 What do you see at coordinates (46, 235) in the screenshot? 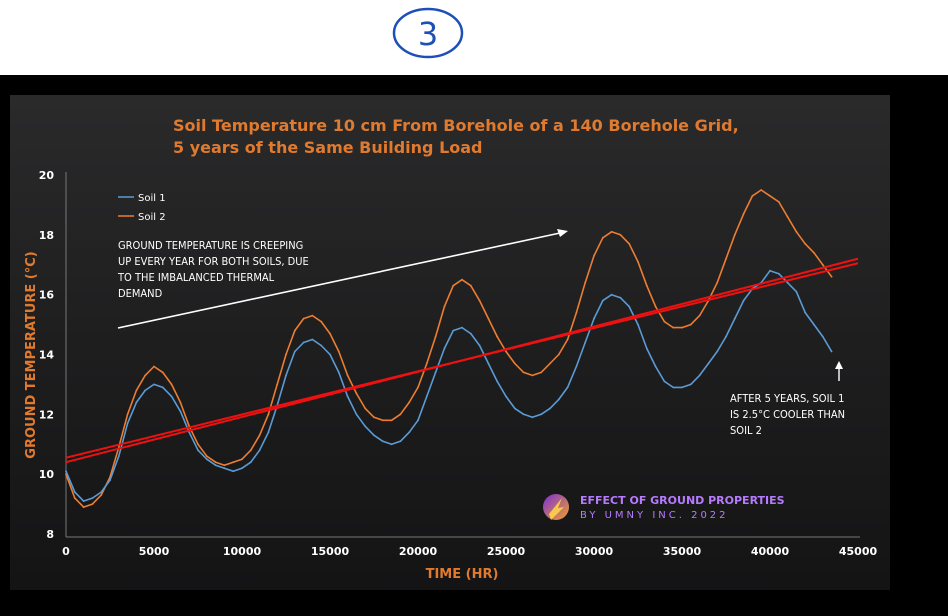
I see `y-tick-label: 18` at bounding box center [46, 235].